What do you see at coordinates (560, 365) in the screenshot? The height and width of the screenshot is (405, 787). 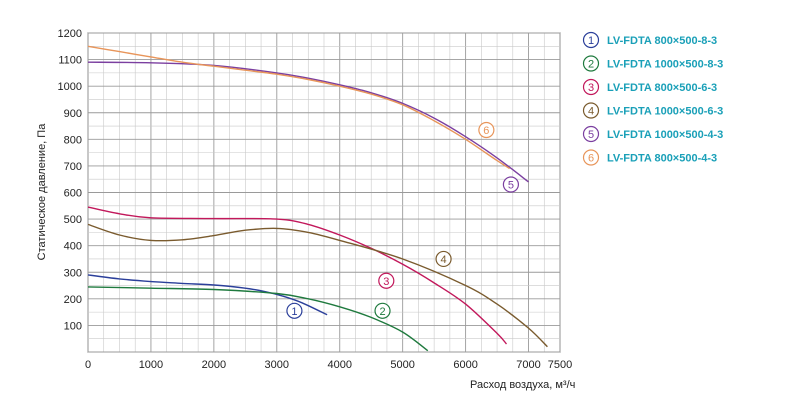 I see `x-tick-label: 7500` at bounding box center [560, 365].